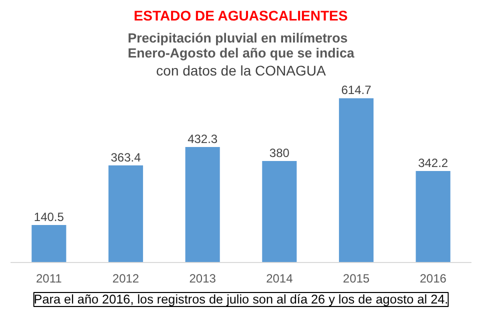  I want to click on data-label: 363.4, so click(126, 157).